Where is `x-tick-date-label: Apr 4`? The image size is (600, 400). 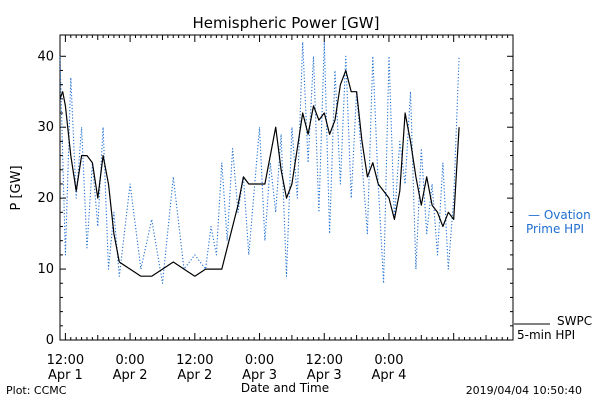
x-tick-date-label: Apr 4 is located at coordinates (389, 375).